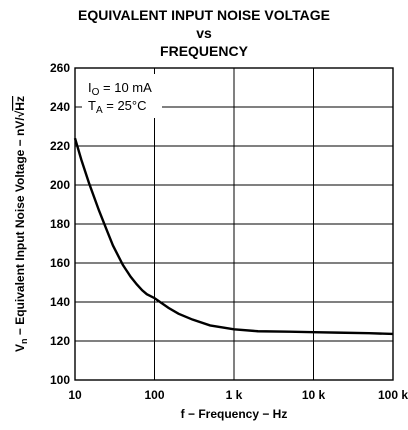 This screenshot has width=408, height=430. I want to click on y-tick-label: 140, so click(60, 302).